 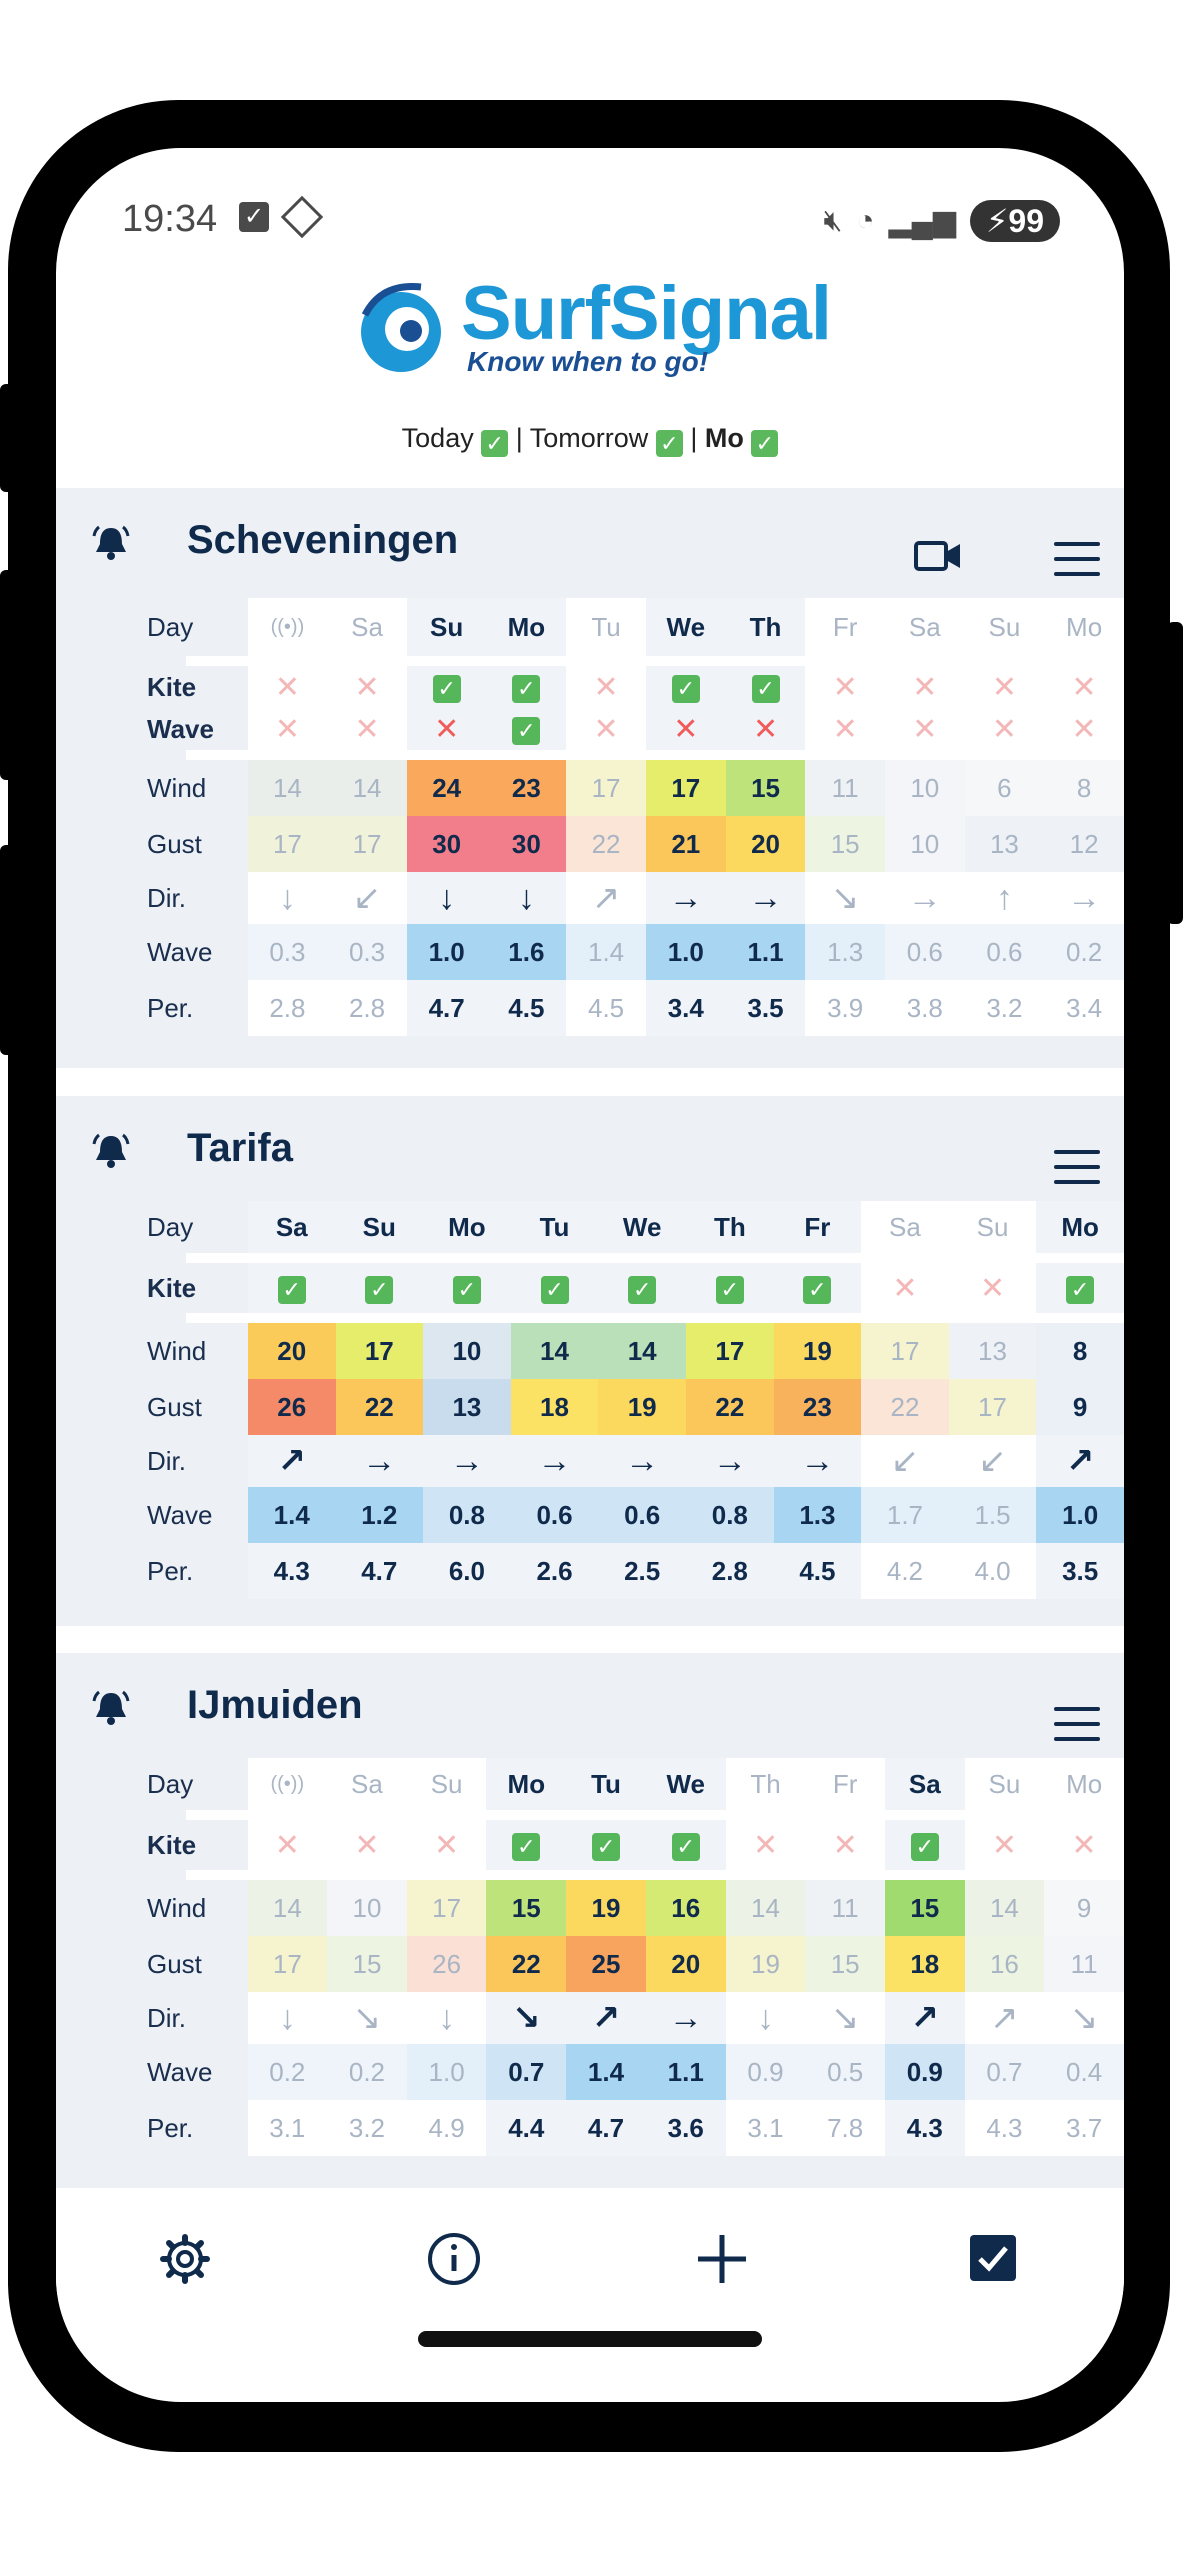 What do you see at coordinates (993, 2258) in the screenshot?
I see `checkbox-icon` at bounding box center [993, 2258].